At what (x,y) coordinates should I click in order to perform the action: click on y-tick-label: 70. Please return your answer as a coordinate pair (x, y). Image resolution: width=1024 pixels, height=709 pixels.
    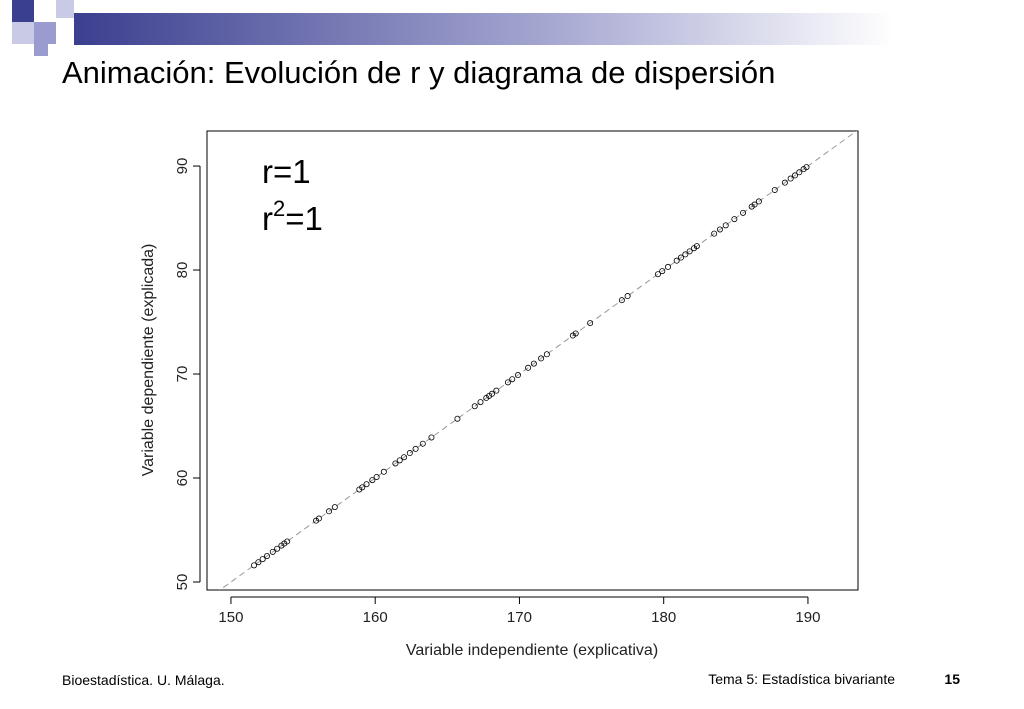
    Looking at the image, I should click on (182, 374).